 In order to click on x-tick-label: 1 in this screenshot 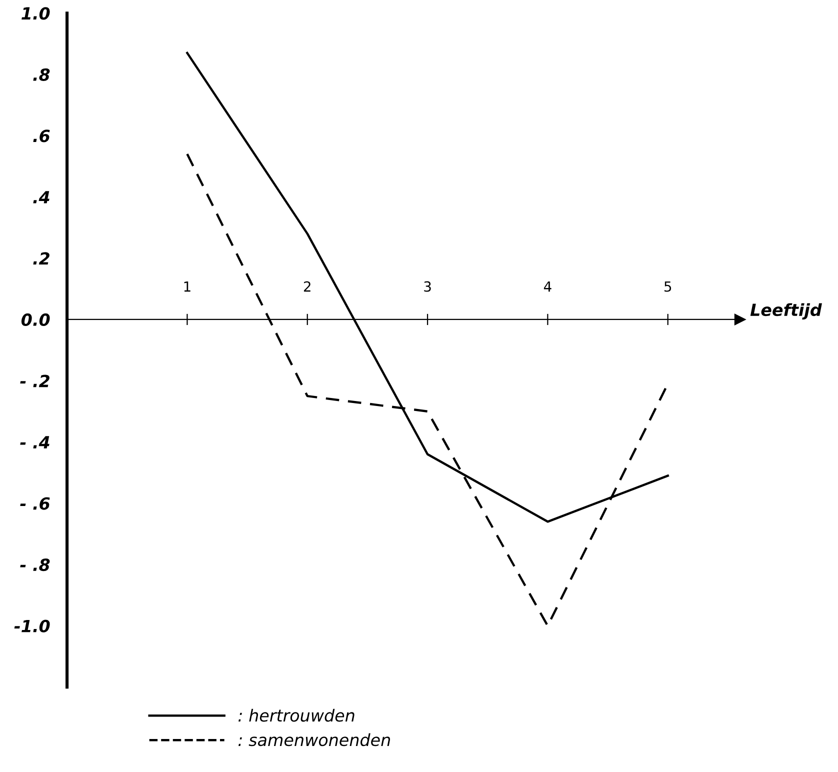, I will do `click(187, 286)`.